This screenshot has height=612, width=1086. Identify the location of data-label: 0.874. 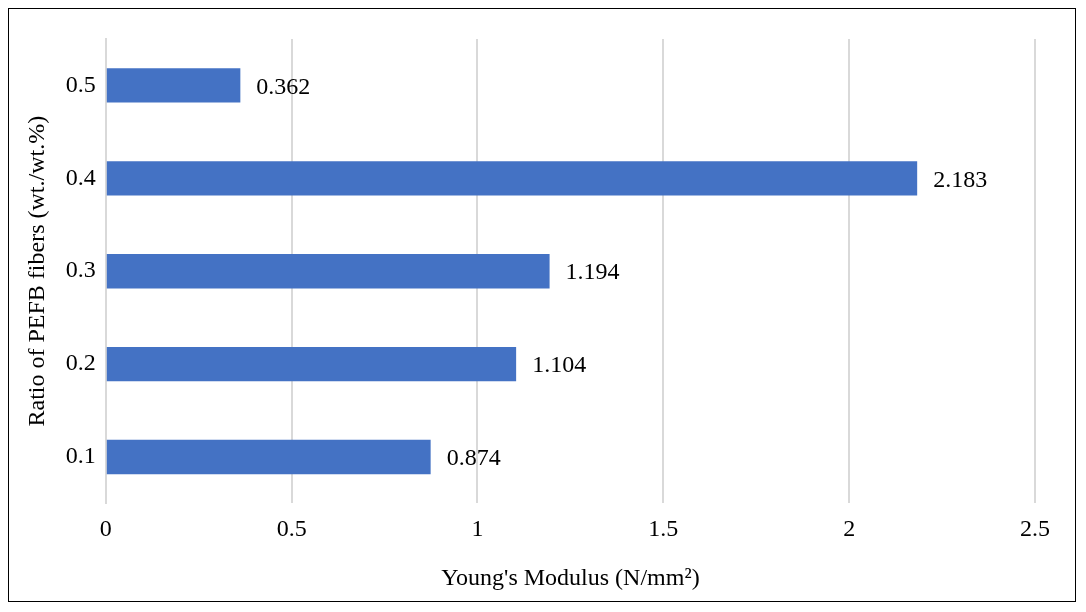
(473, 457).